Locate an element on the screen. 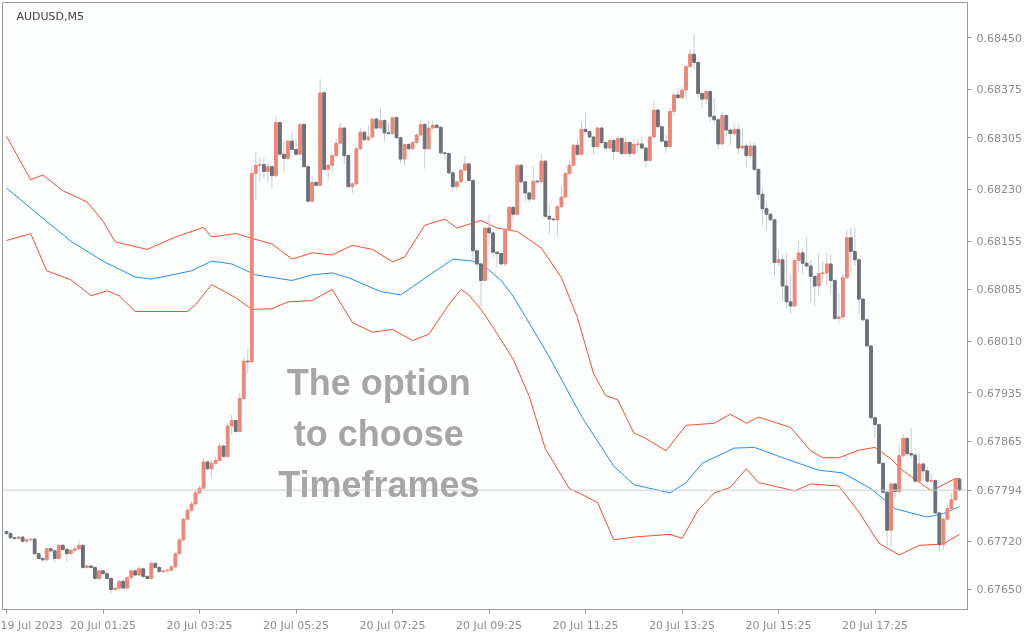 The width and height of the screenshot is (1024, 640). ref-line-label: 0.67794 is located at coordinates (999, 491).